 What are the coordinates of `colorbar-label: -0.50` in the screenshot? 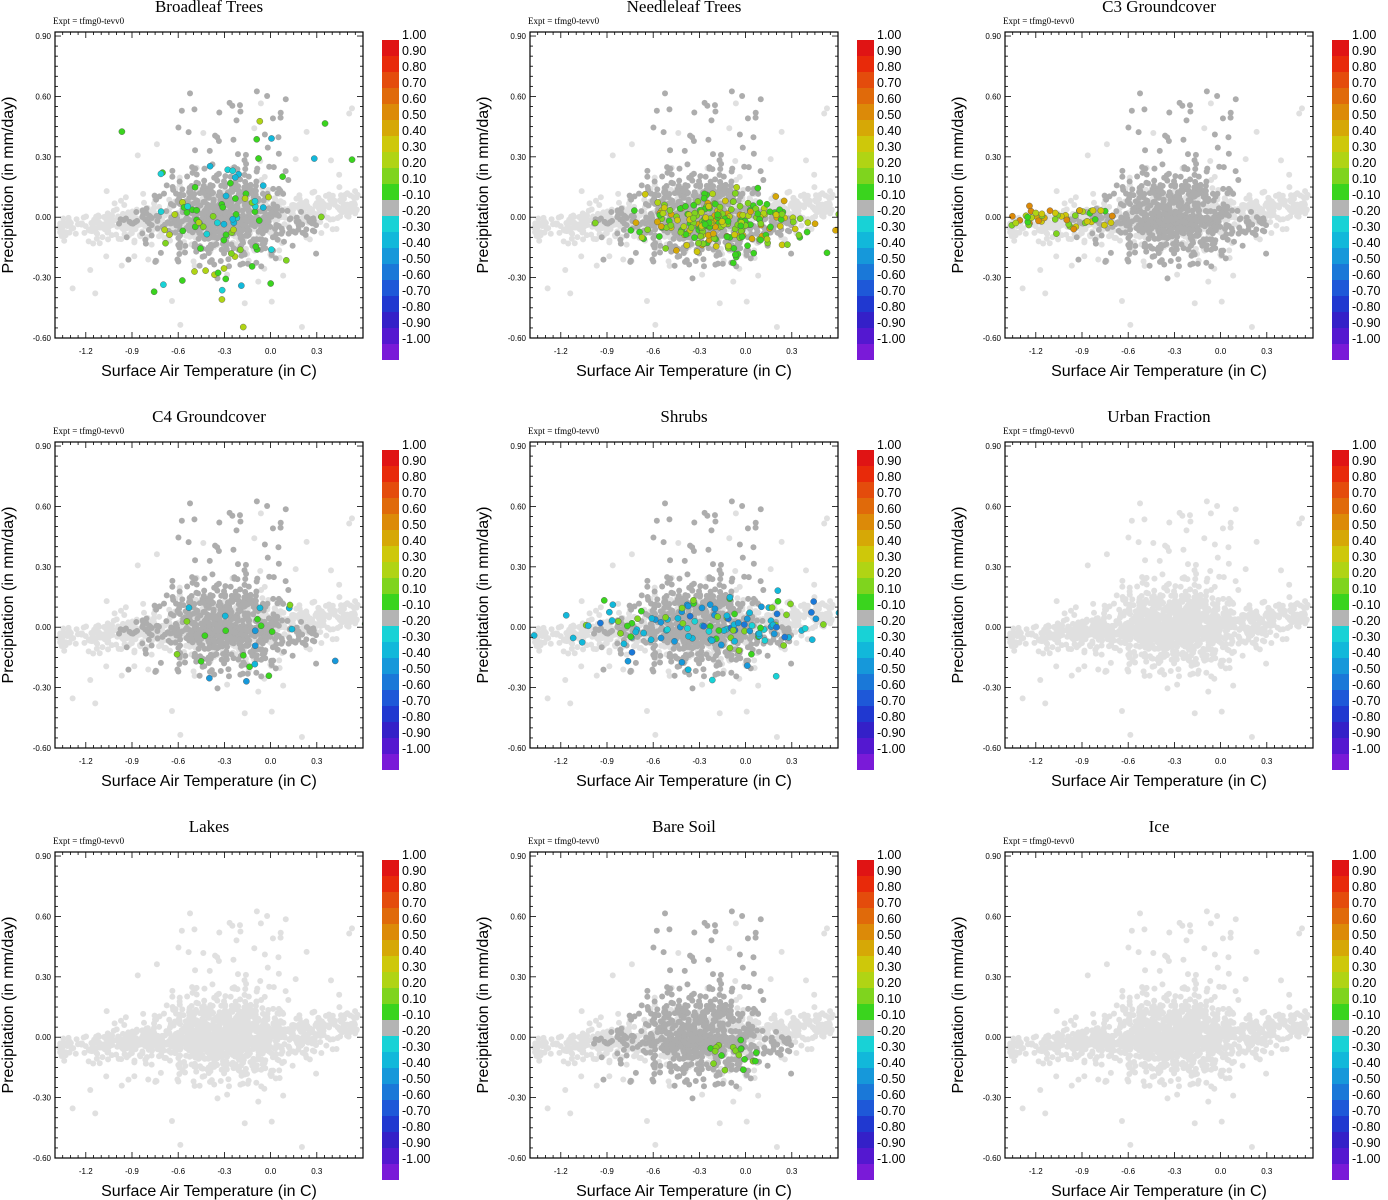 It's located at (891, 259).